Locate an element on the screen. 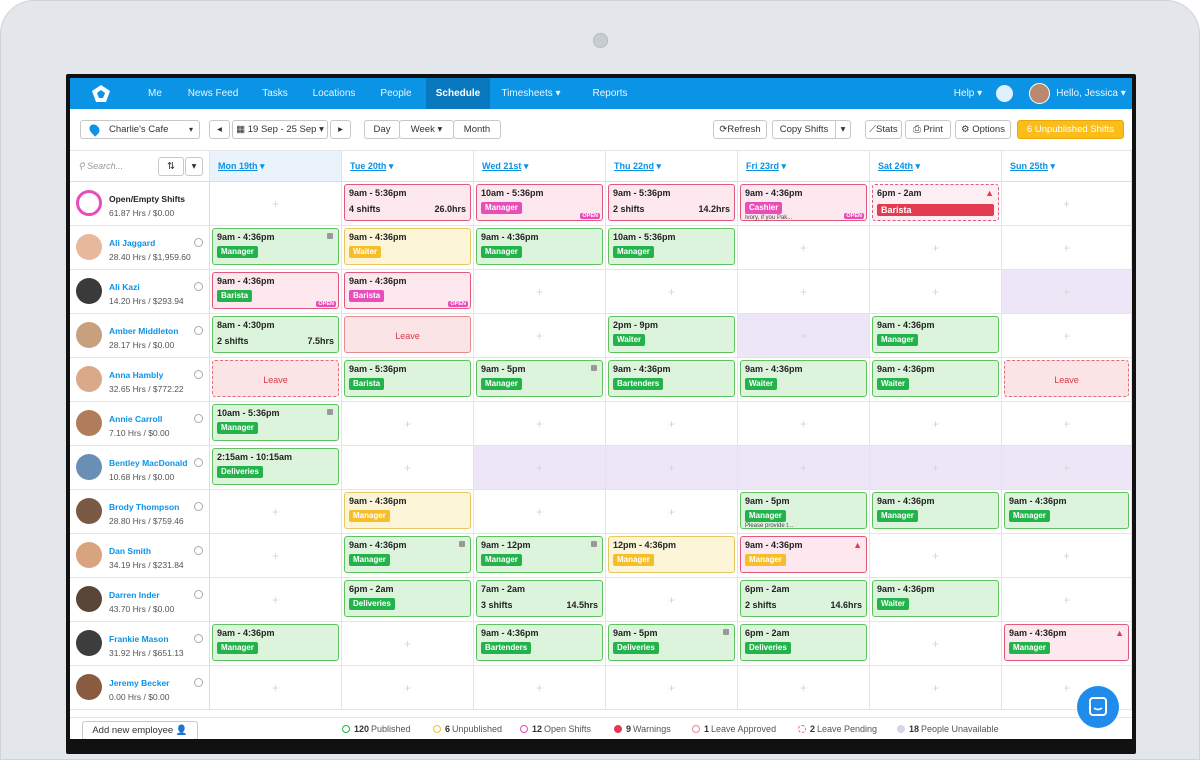 The width and height of the screenshot is (1200, 760). schedule-cell: 10am - 5:36pm Manager OPEN is located at coordinates (540, 204).